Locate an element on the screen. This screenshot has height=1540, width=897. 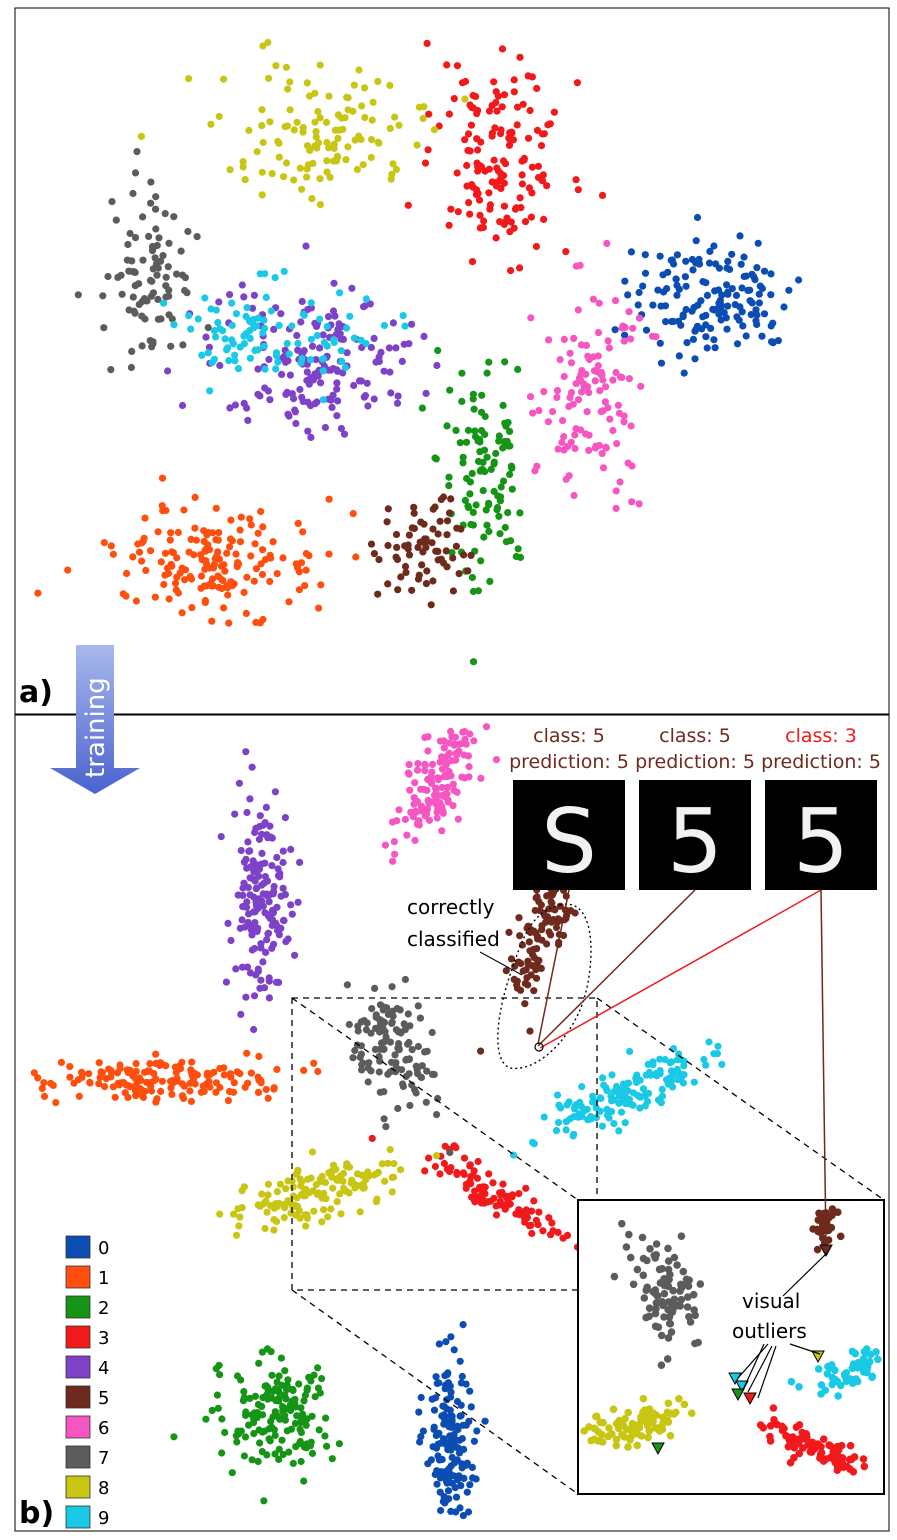
legend-label: 3 is located at coordinates (103, 1338).